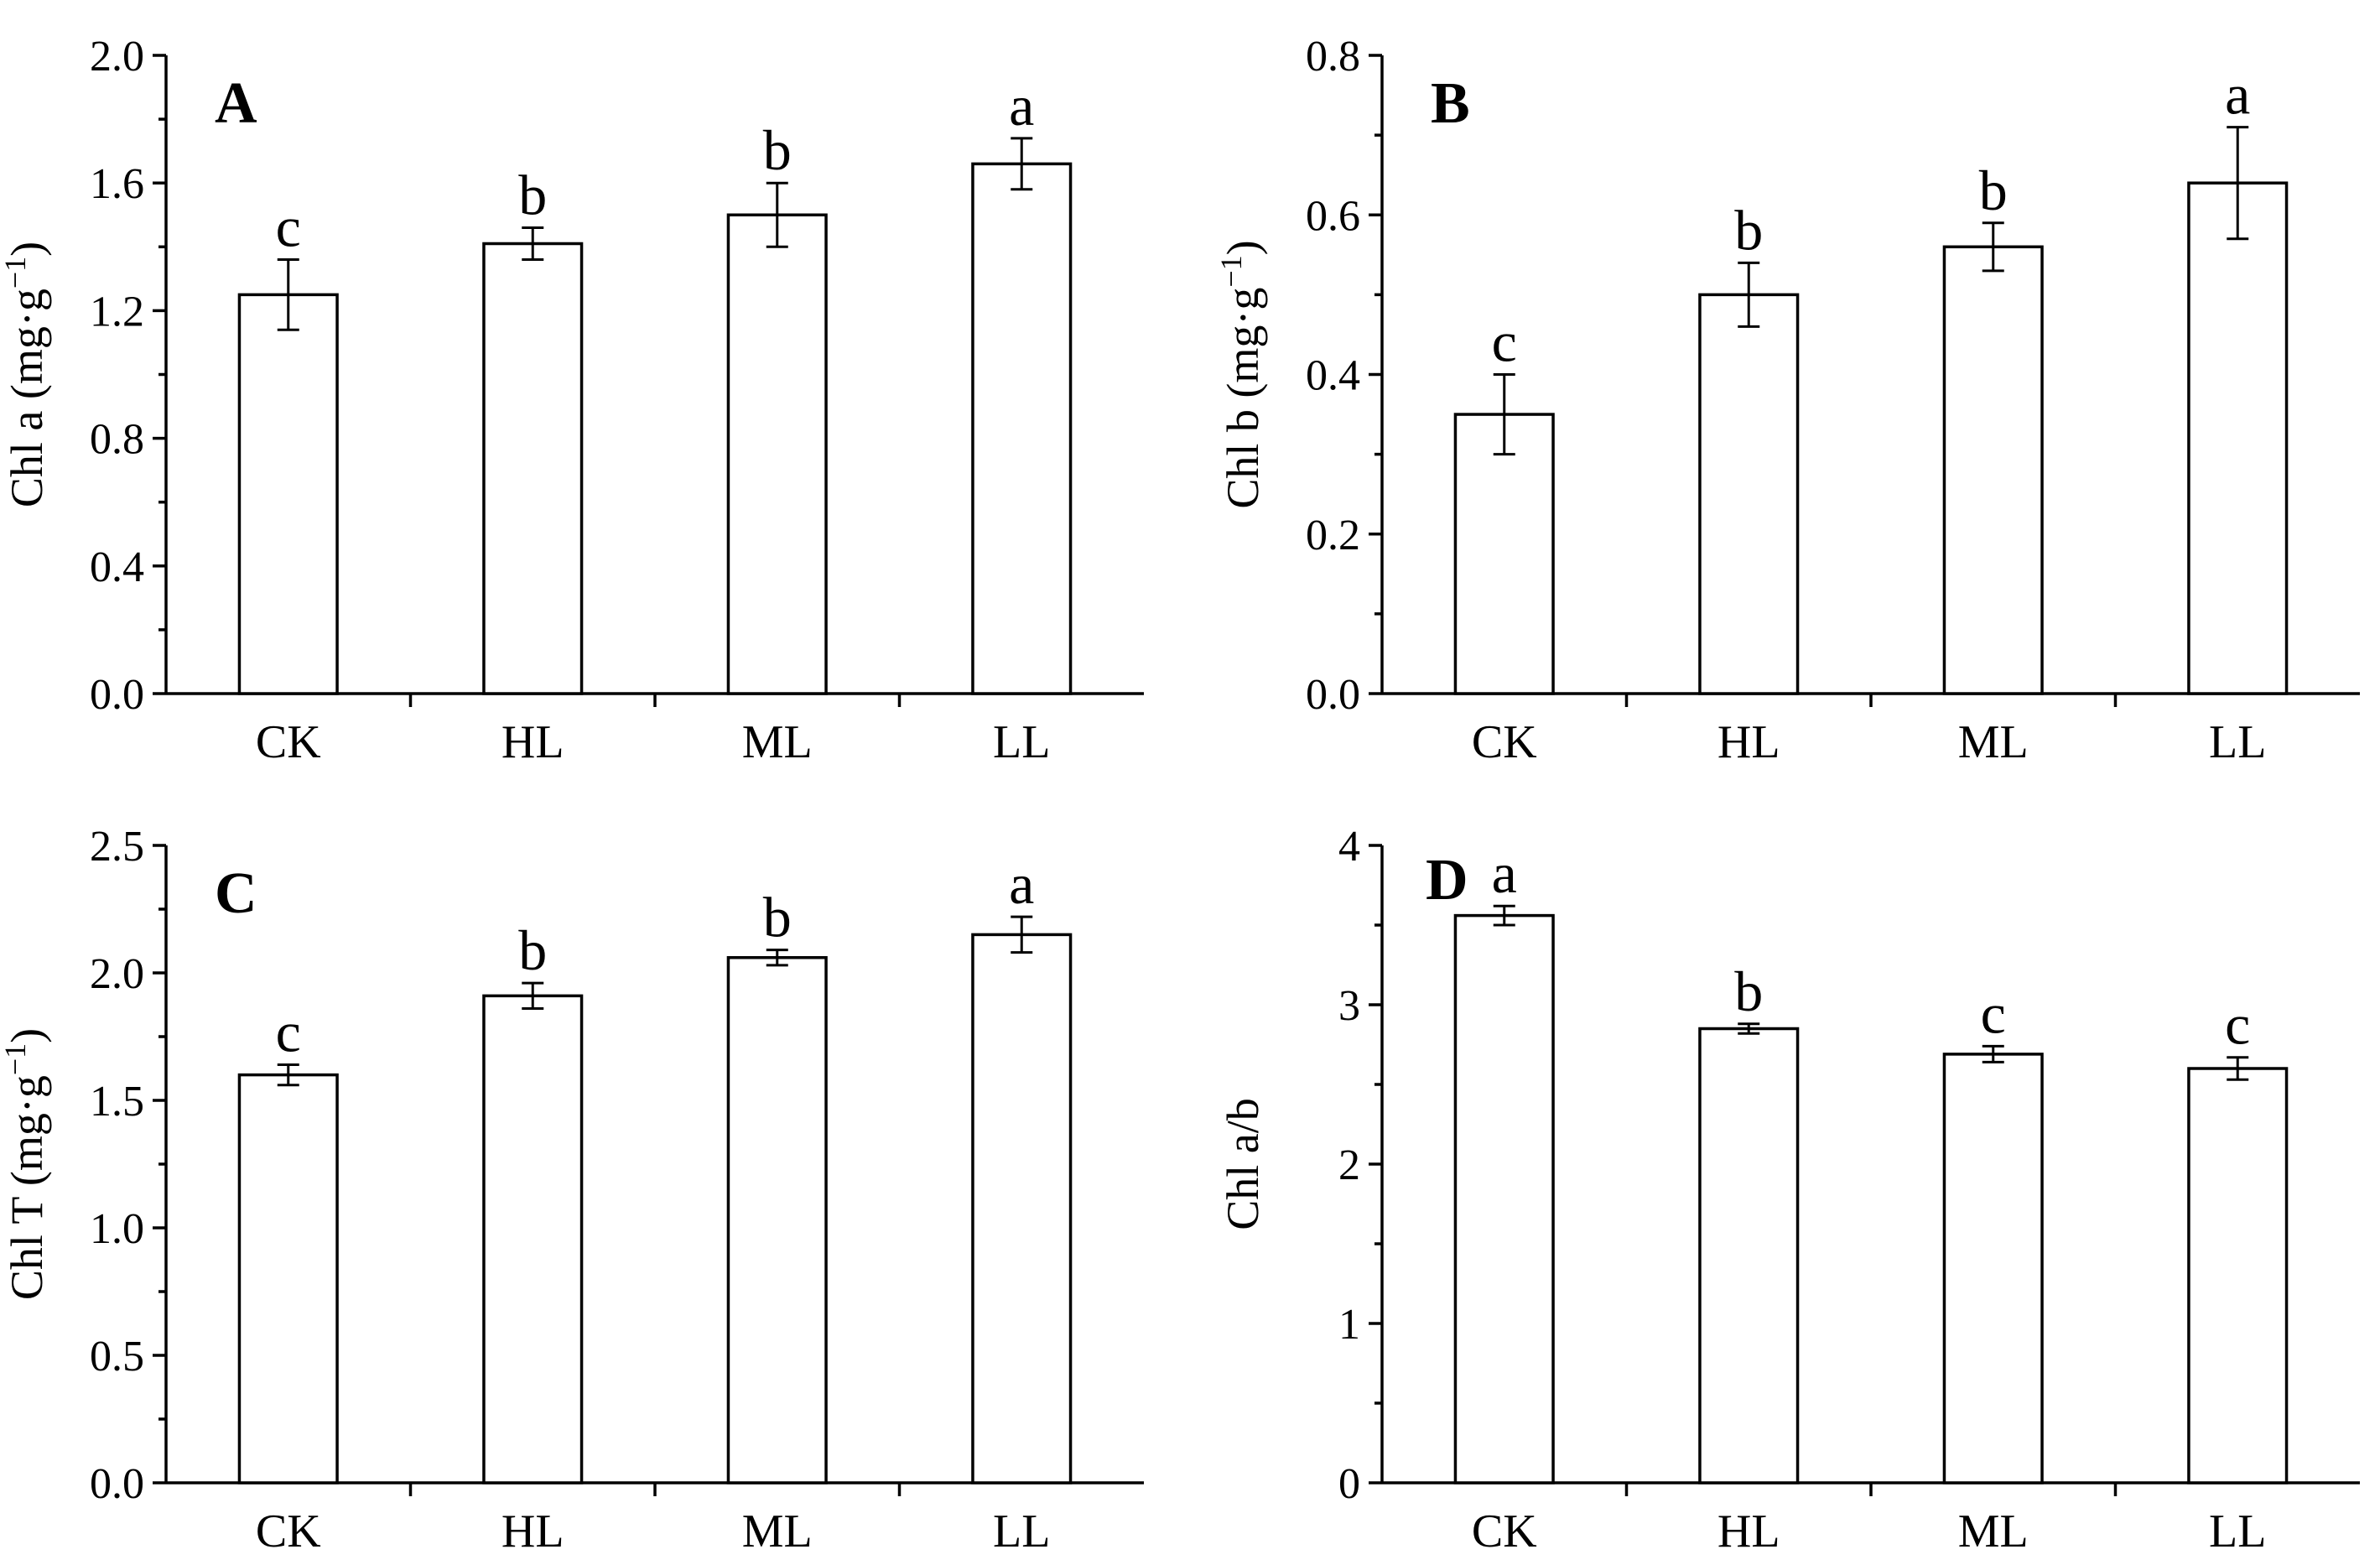 Image resolution: width=2380 pixels, height=1565 pixels. I want to click on y-tick-label: 1, so click(1349, 1325).